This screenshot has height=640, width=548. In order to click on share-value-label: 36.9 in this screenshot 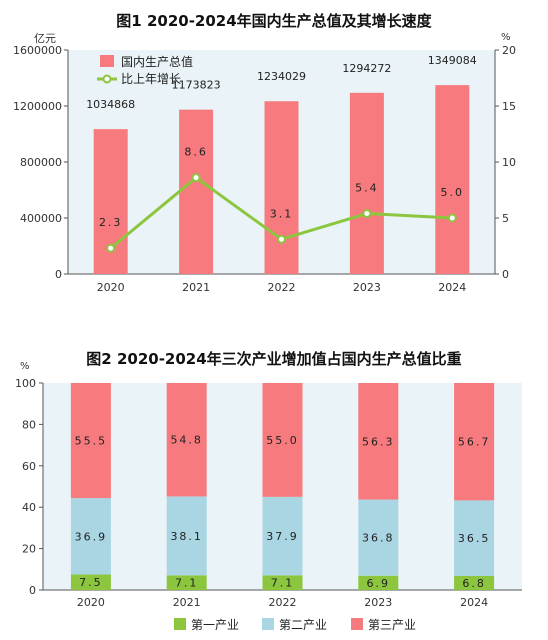, I will do `click(91, 536)`.